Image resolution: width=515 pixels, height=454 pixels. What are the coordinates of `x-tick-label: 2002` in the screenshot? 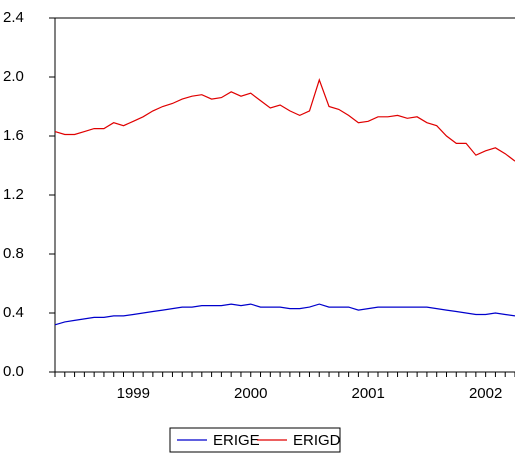 It's located at (485, 393).